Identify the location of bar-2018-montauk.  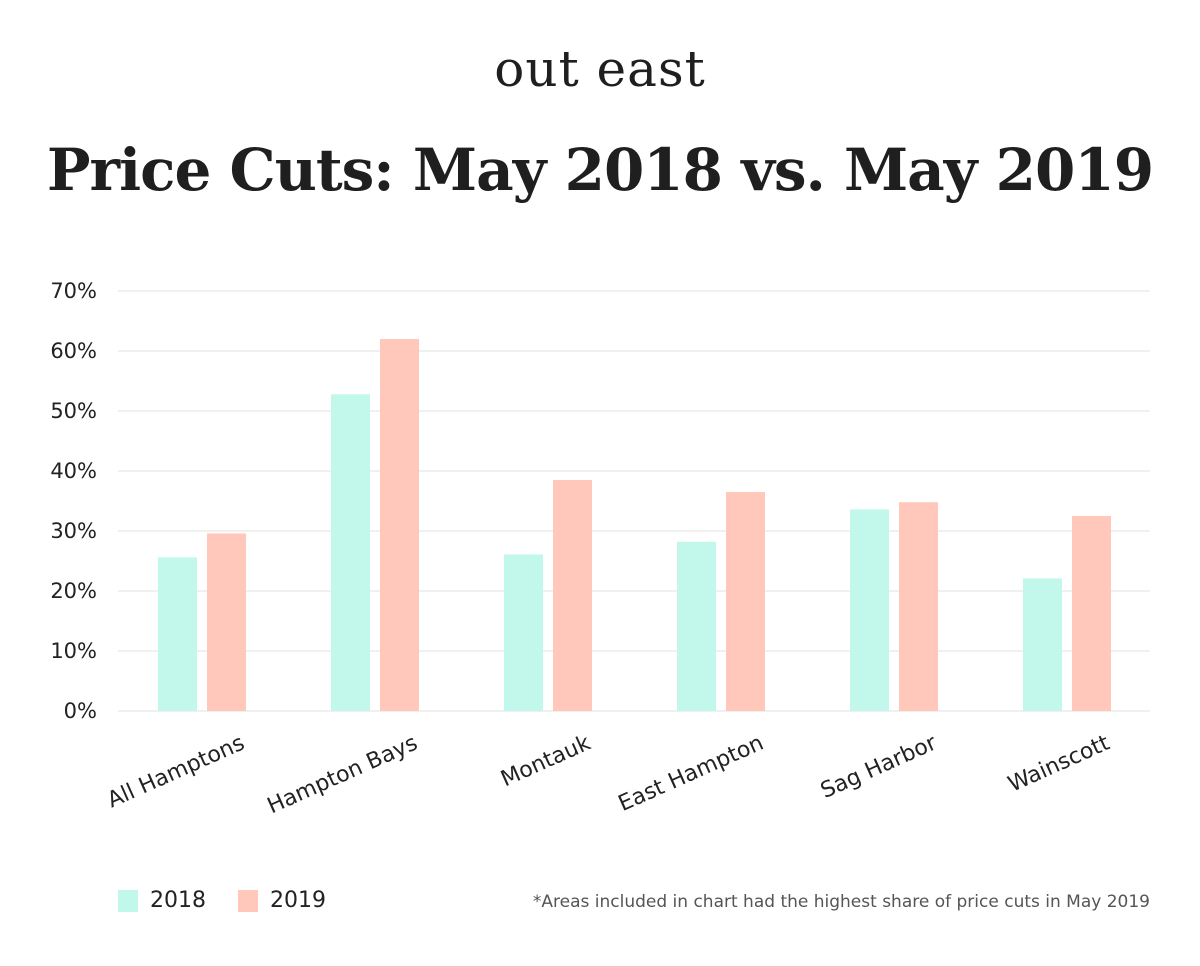
(523, 632).